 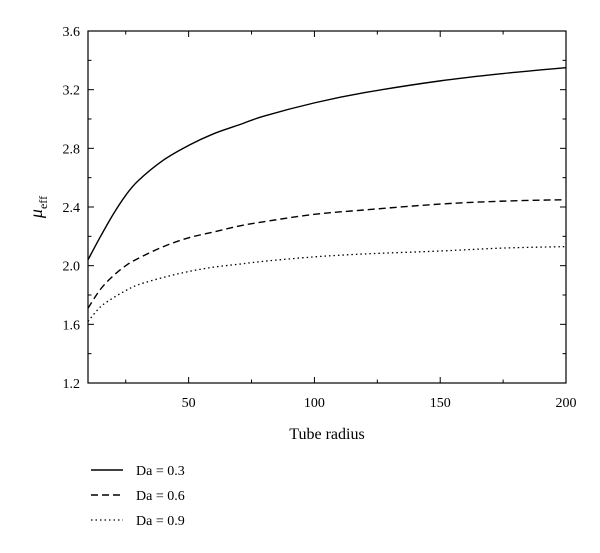 What do you see at coordinates (160, 471) in the screenshot?
I see `legend-label-1: Da = 0.3` at bounding box center [160, 471].